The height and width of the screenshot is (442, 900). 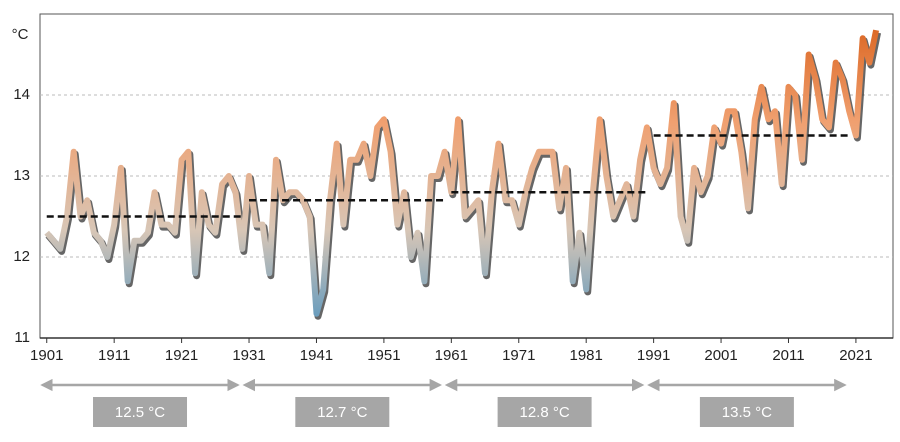 What do you see at coordinates (451, 355) in the screenshot?
I see `x-tick-label: 1961` at bounding box center [451, 355].